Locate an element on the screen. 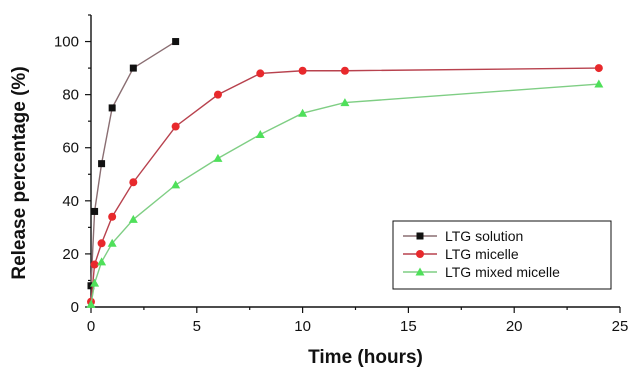 This screenshot has width=632, height=372. legend: LTG solution LTG micelle LTG mixed micelle is located at coordinates (502, 255).